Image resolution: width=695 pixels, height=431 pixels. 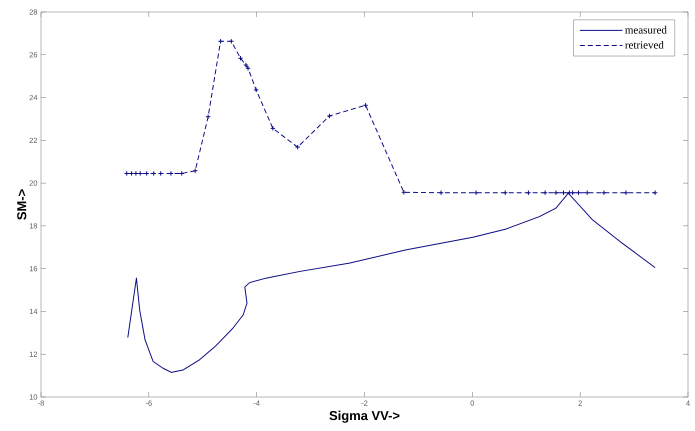 What do you see at coordinates (646, 30) in the screenshot?
I see `legend-label: measured` at bounding box center [646, 30].